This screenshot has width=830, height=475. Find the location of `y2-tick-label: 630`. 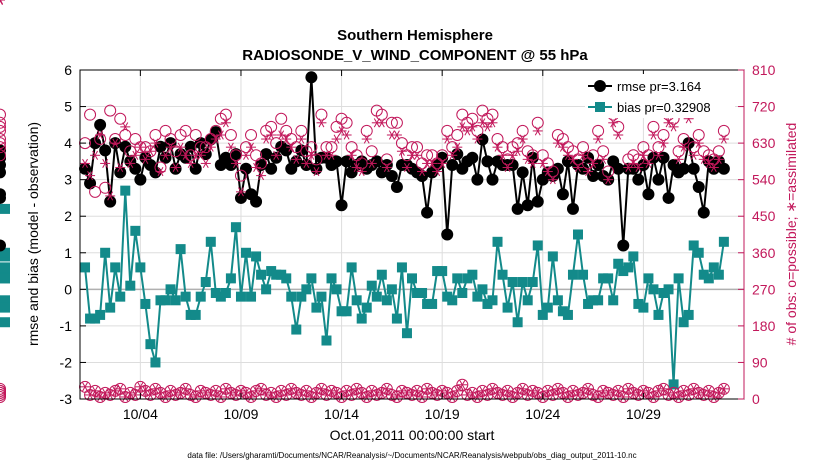

y2-tick-label: 630 is located at coordinates (764, 143).